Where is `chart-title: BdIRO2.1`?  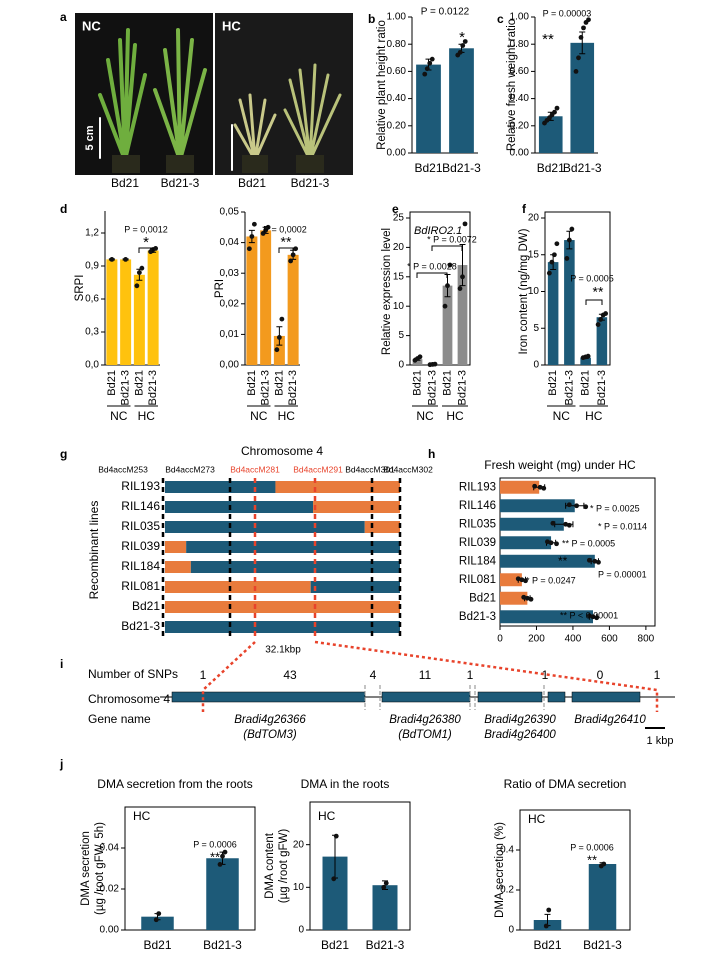
chart-title: BdIRO2.1 is located at coordinates (438, 231).